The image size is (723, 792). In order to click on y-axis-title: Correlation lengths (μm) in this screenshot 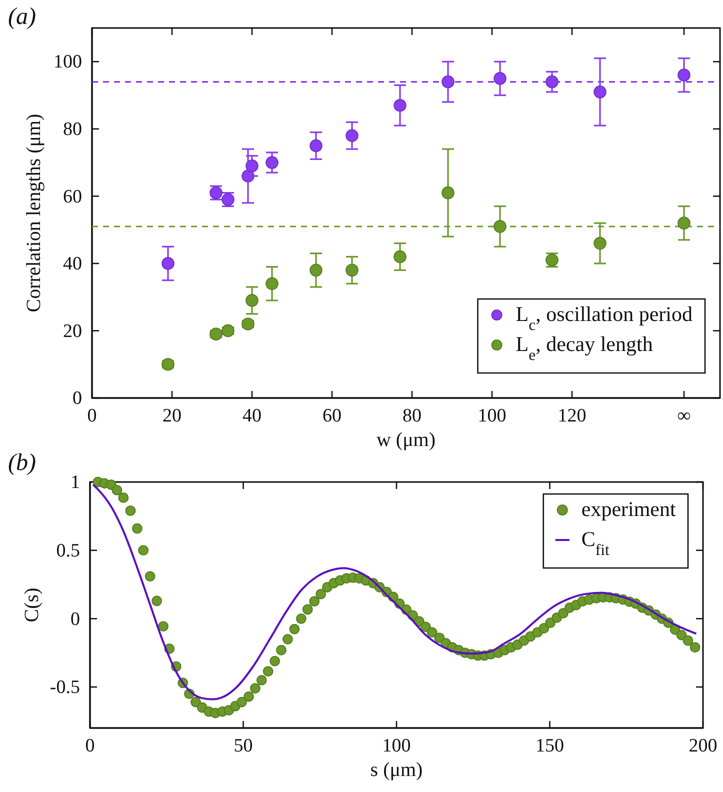, I will do `click(34, 213)`.